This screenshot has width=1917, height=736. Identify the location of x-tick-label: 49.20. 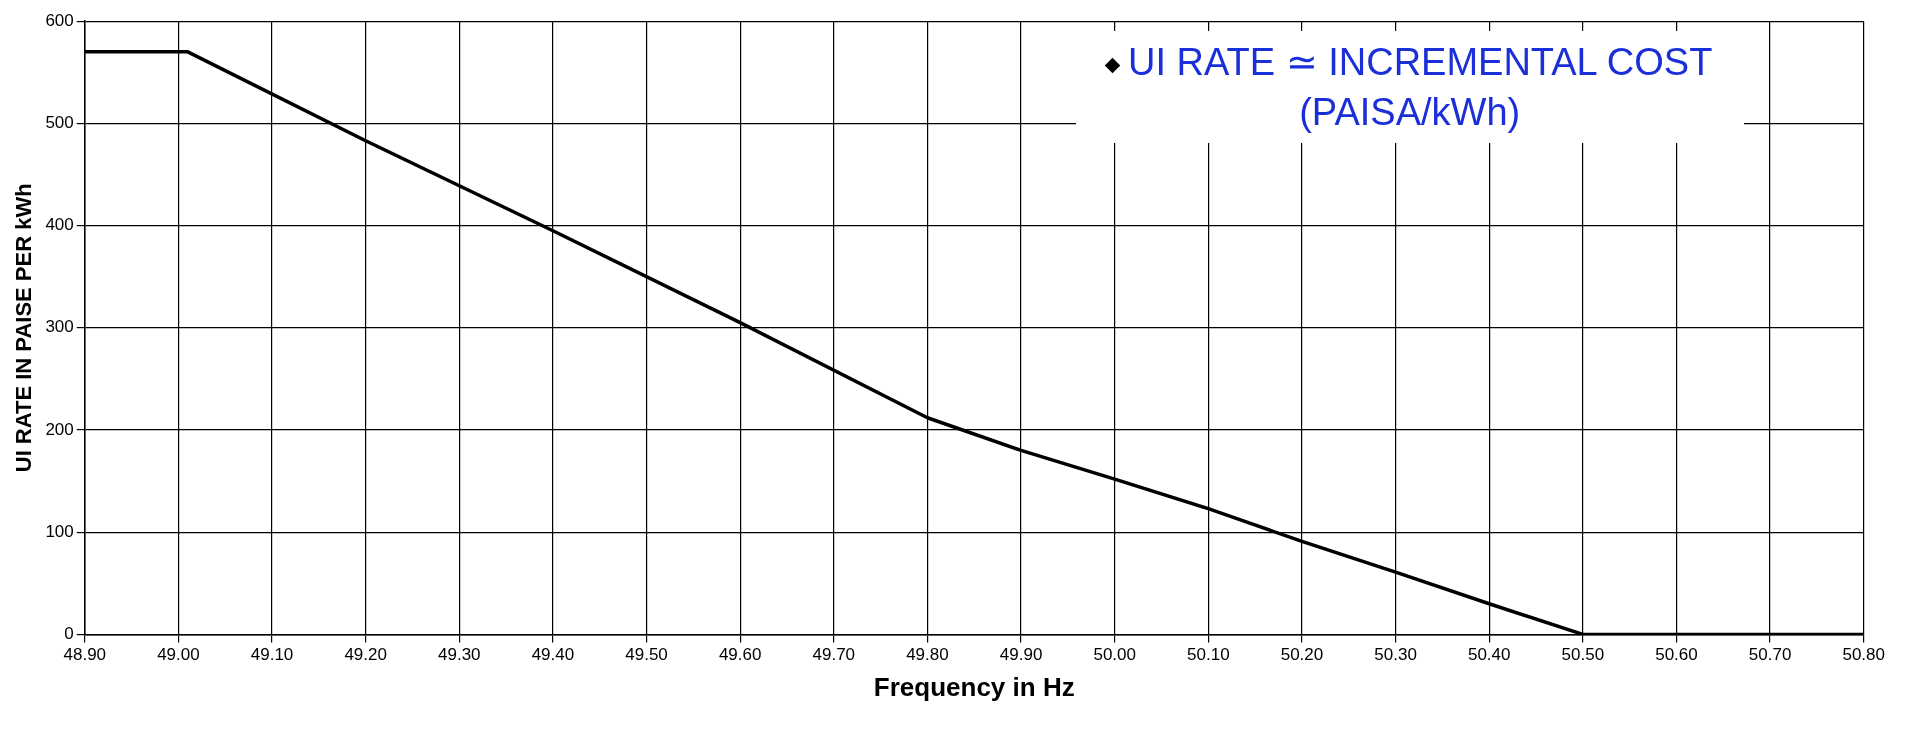
(365, 655).